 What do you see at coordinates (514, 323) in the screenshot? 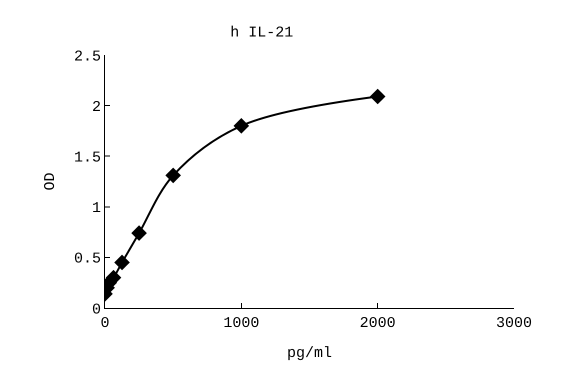
I see `x-tick-label: 3000` at bounding box center [514, 323].